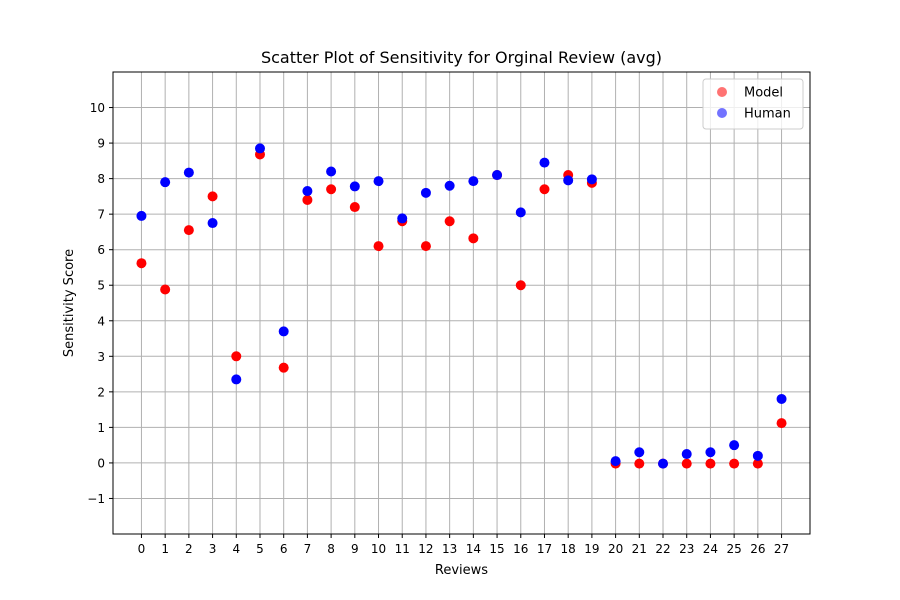 Image resolution: width=900 pixels, height=600 pixels. I want to click on legend-label-model: Model, so click(763, 93).